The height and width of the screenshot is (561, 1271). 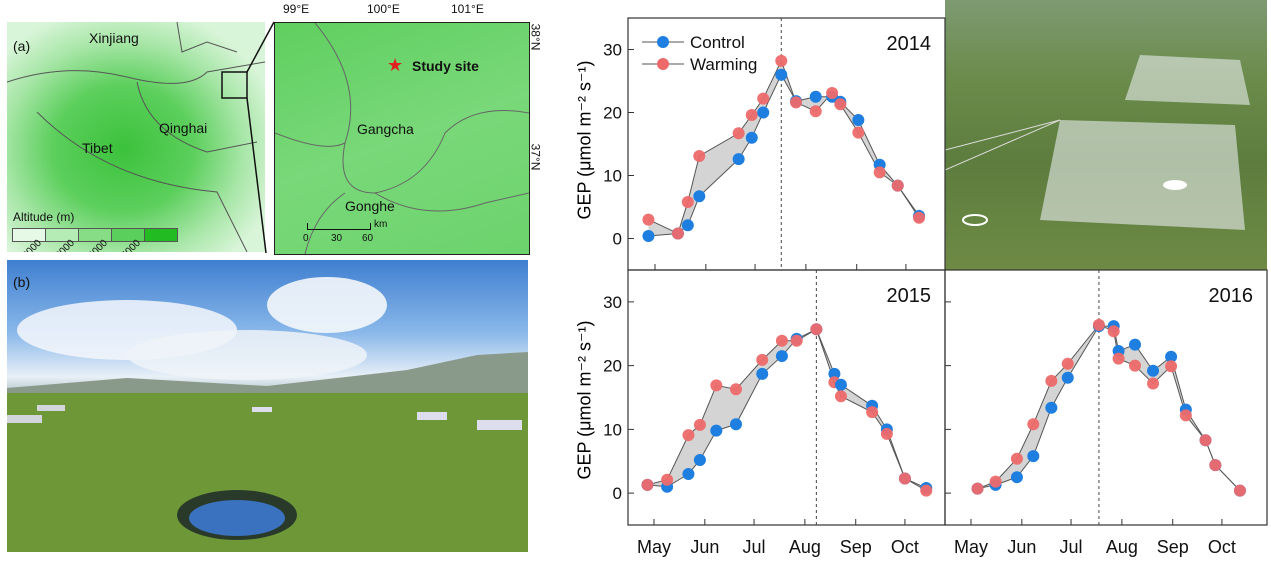 What do you see at coordinates (584, 400) in the screenshot?
I see `y-axis-label-2015: GEP (μmol m⁻² s⁻¹)` at bounding box center [584, 400].